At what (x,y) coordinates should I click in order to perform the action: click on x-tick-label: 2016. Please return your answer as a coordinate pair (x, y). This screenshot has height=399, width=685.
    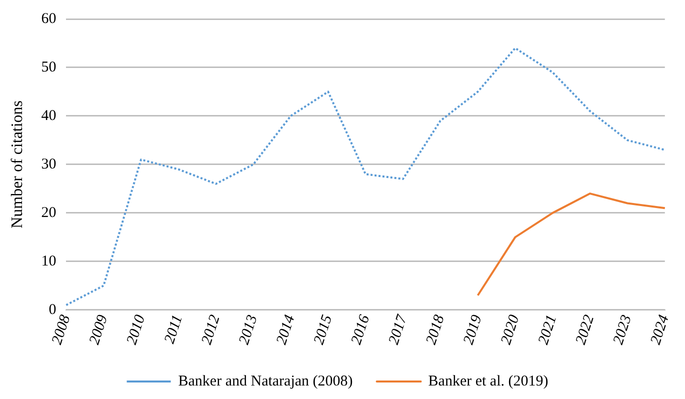
    Looking at the image, I should click on (361, 329).